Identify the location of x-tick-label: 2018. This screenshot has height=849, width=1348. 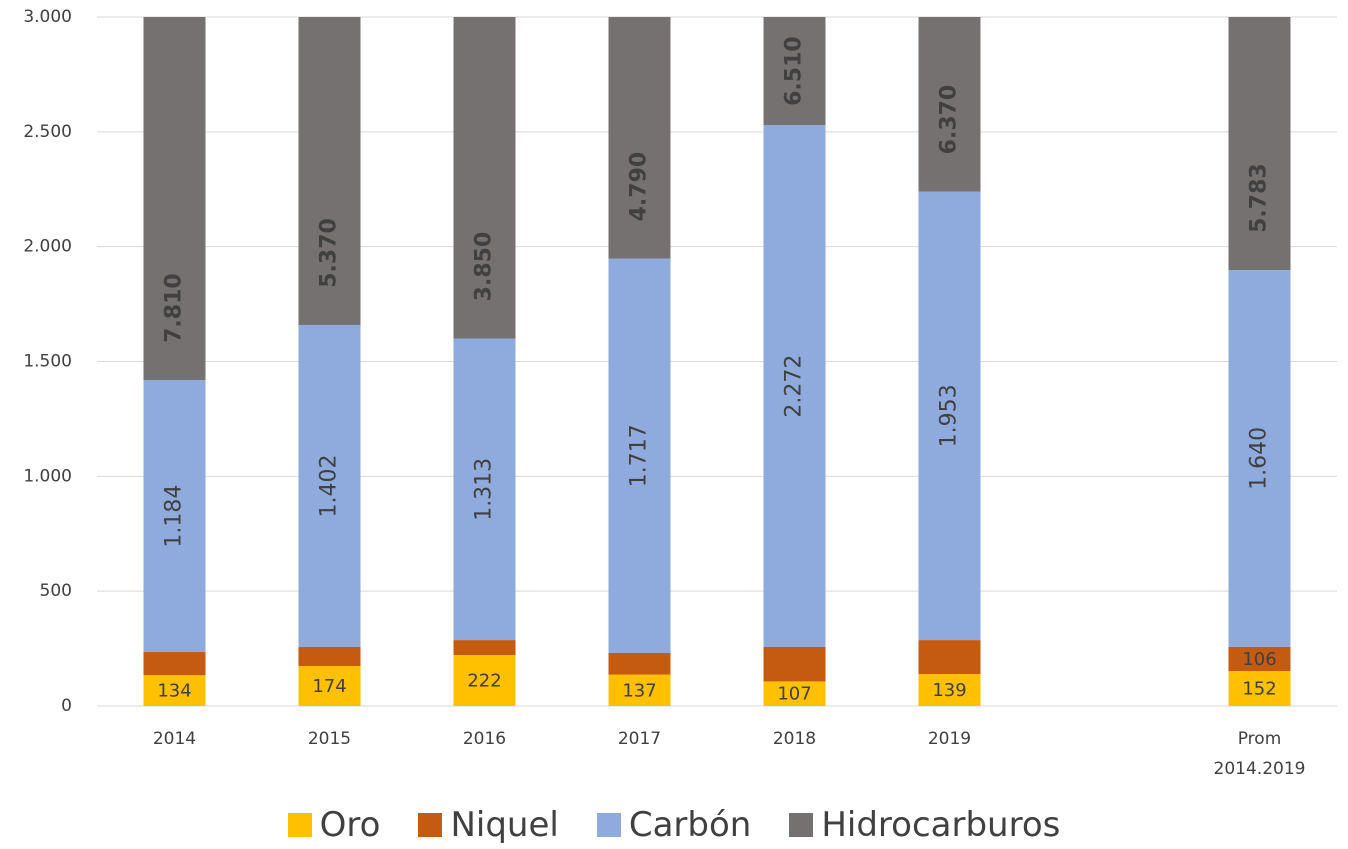
(794, 739).